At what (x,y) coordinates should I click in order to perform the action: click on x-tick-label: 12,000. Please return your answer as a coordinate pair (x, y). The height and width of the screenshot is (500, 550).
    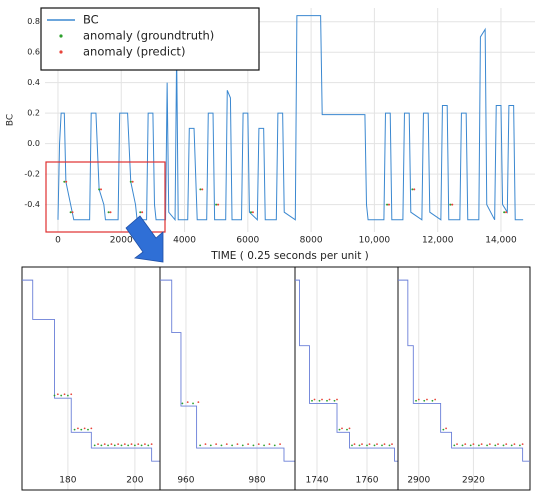
    Looking at the image, I should click on (438, 241).